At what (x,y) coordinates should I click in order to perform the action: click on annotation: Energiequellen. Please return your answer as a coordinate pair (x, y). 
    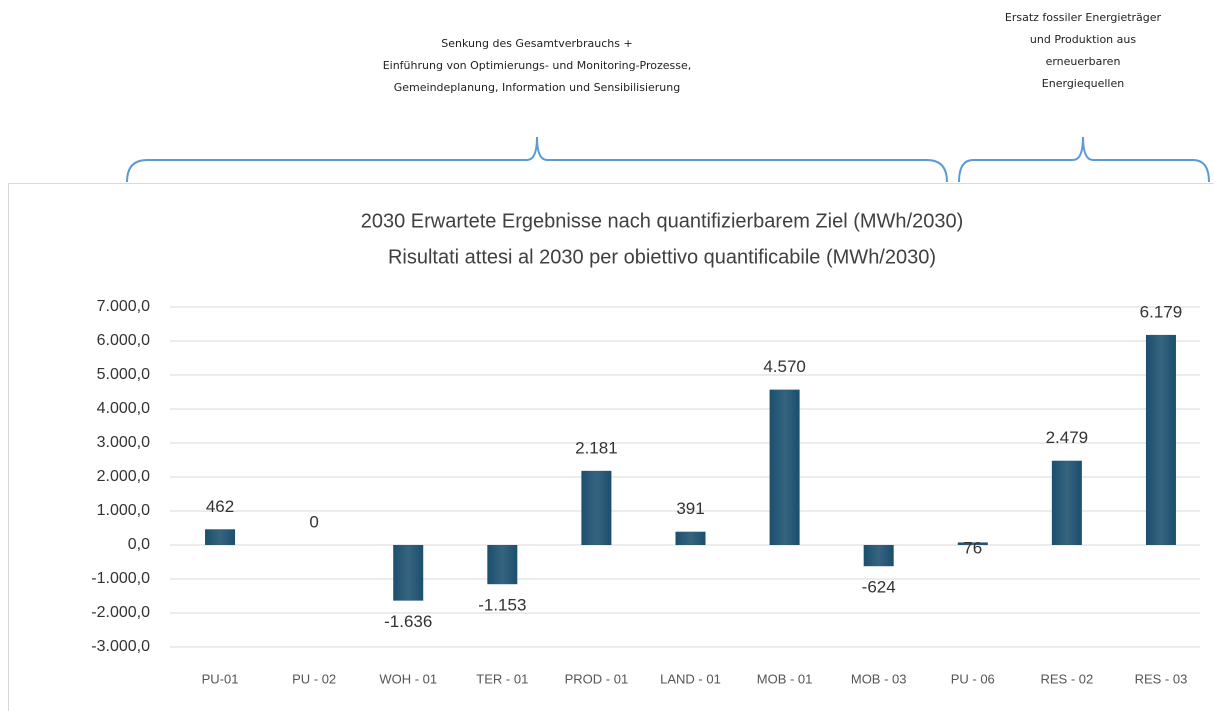
    Looking at the image, I should click on (1083, 83).